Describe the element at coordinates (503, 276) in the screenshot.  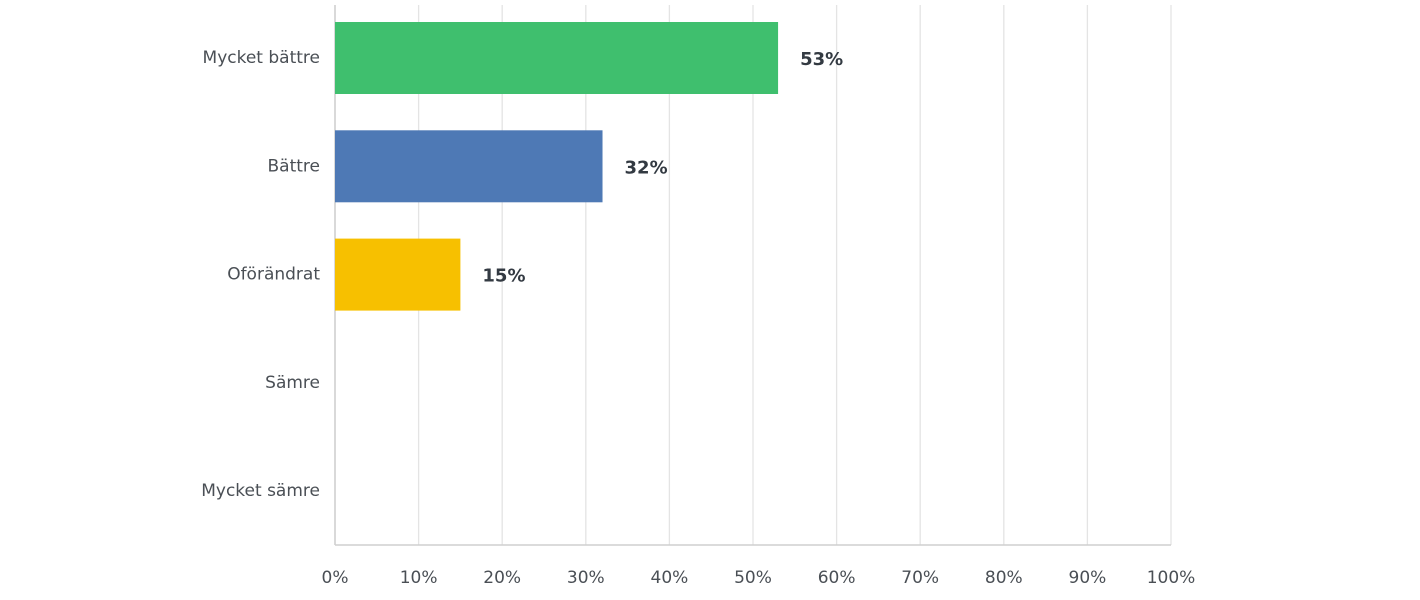
I see `value-label: 15%` at that location.